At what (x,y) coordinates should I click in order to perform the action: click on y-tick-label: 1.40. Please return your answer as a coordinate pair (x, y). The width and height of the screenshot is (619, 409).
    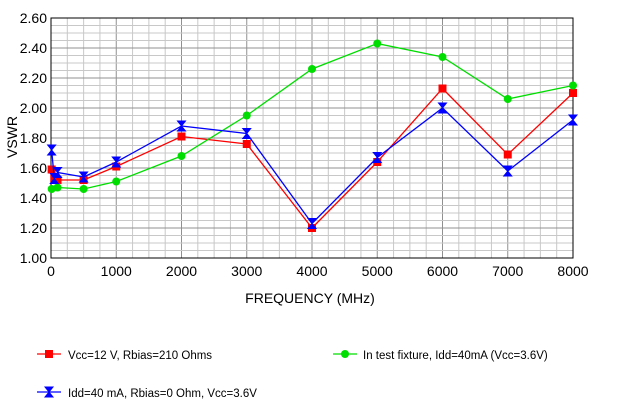
    Looking at the image, I should click on (33, 198).